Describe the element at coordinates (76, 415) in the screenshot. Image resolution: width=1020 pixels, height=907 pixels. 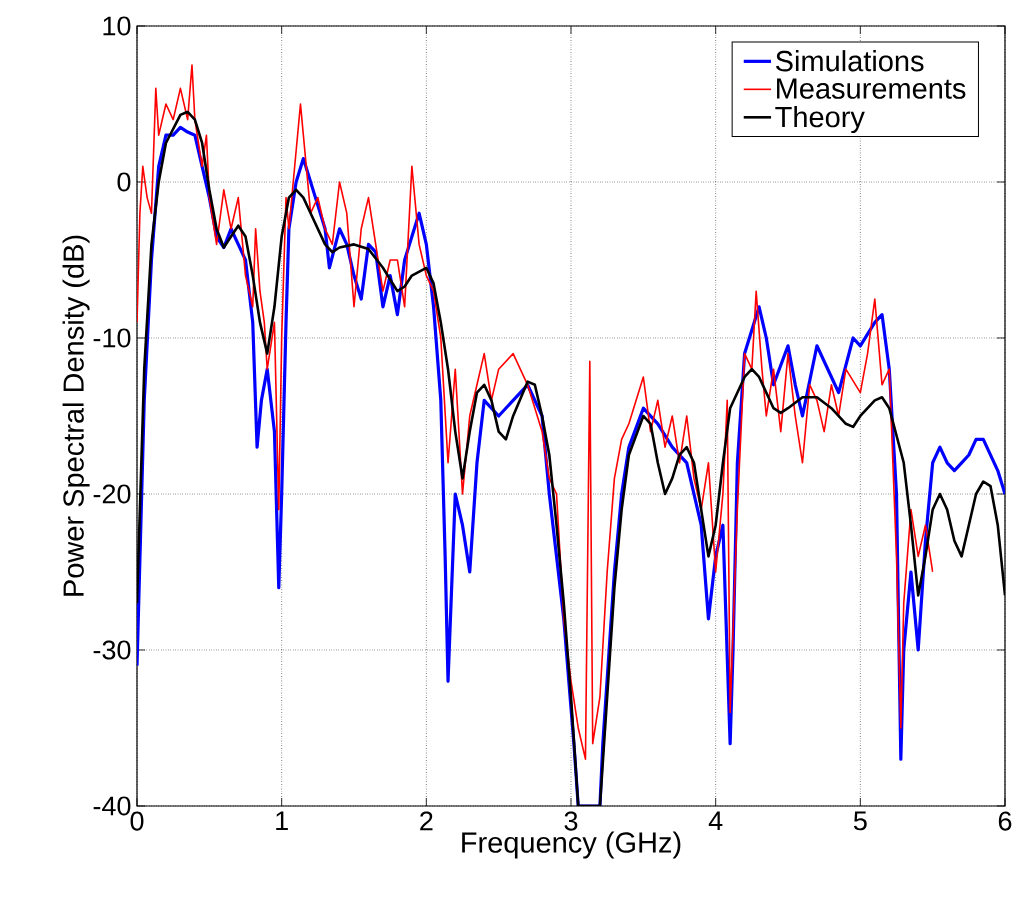
I see `y-axis-title: Power Spectral Density (dB)` at that location.